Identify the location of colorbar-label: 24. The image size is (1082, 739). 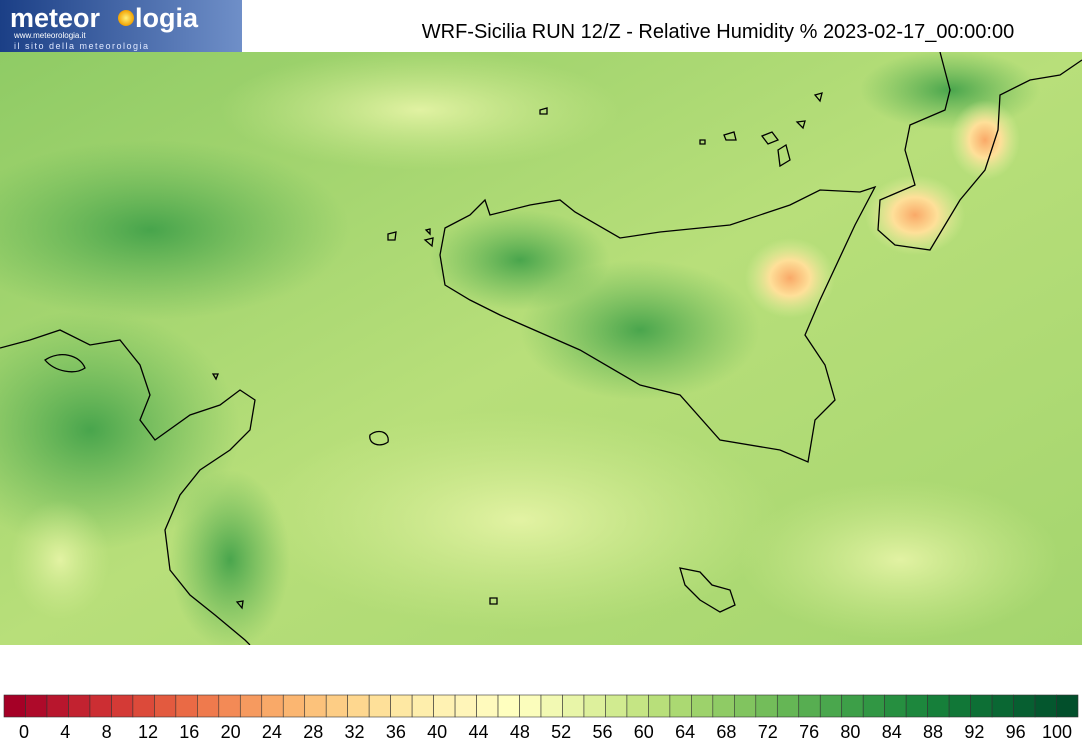
(272, 730).